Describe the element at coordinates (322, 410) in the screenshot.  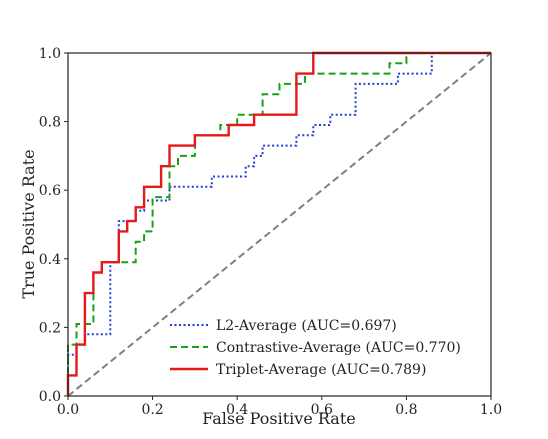
I see `x-tick-label: 0.6` at that location.